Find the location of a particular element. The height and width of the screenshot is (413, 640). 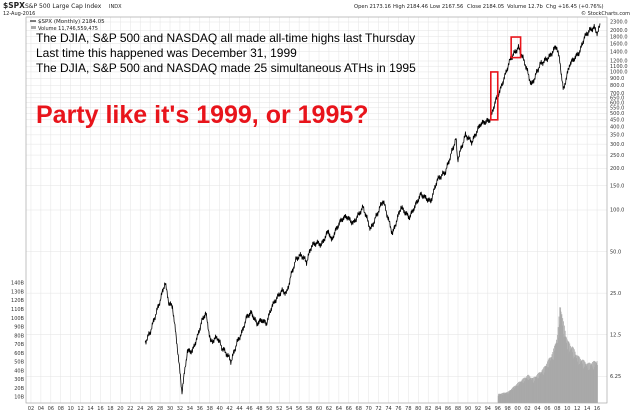

x-tick-label: 88 is located at coordinates (458, 409).